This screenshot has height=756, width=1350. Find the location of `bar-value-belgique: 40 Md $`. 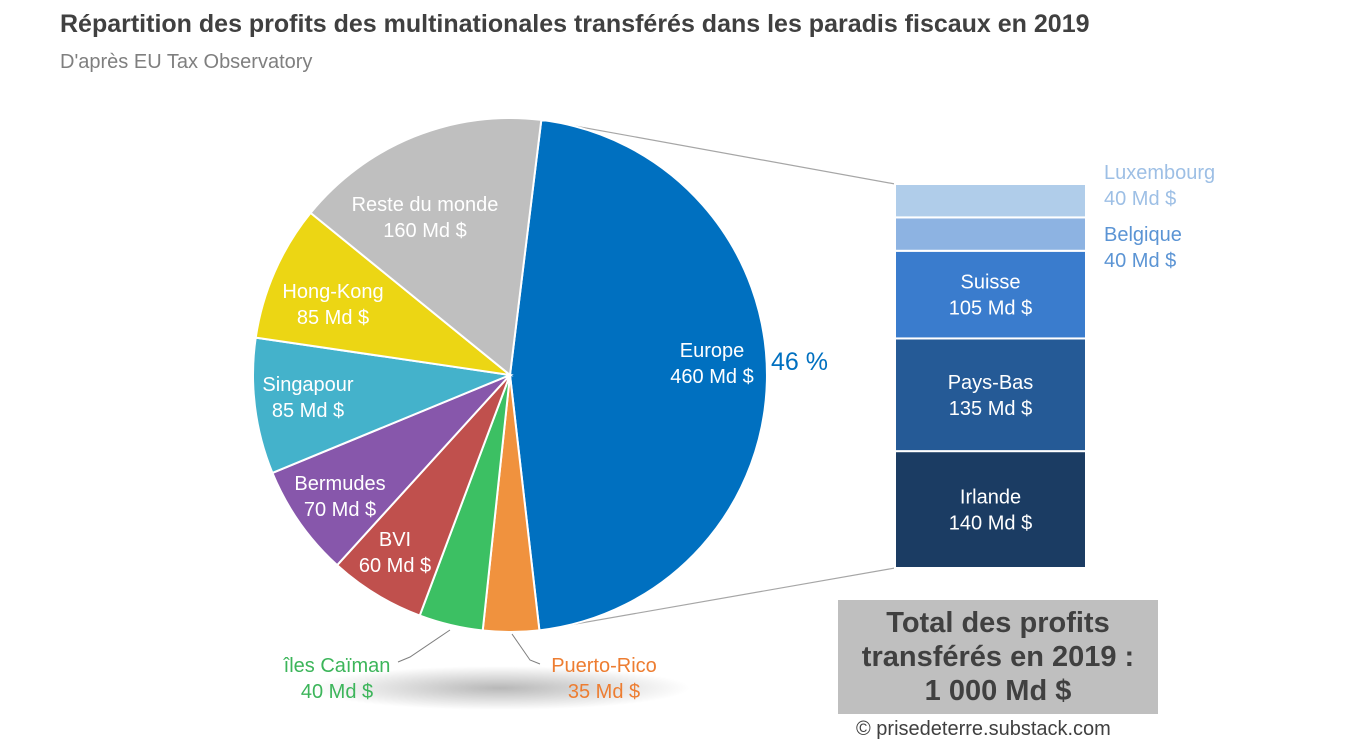

bar-value-belgique: 40 Md $ is located at coordinates (1140, 261).